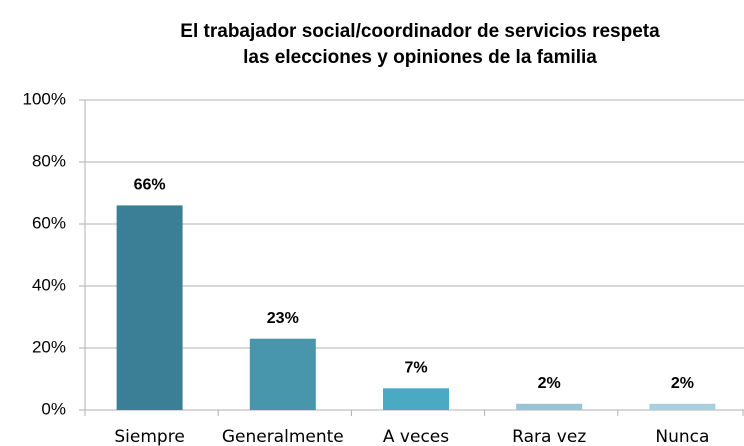  What do you see at coordinates (44, 98) in the screenshot?
I see `y-tick-label: 100%` at bounding box center [44, 98].